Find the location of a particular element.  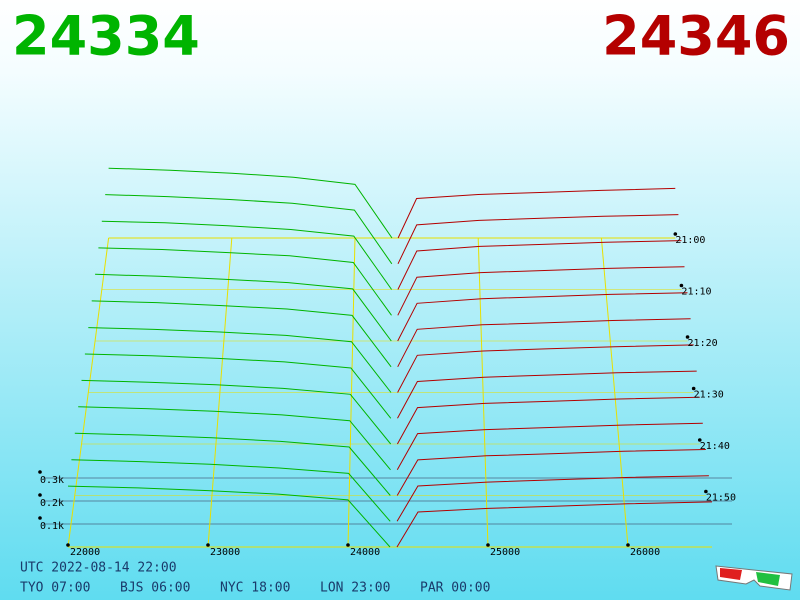

depth-tick-label: 0.3k is located at coordinates (52, 480).